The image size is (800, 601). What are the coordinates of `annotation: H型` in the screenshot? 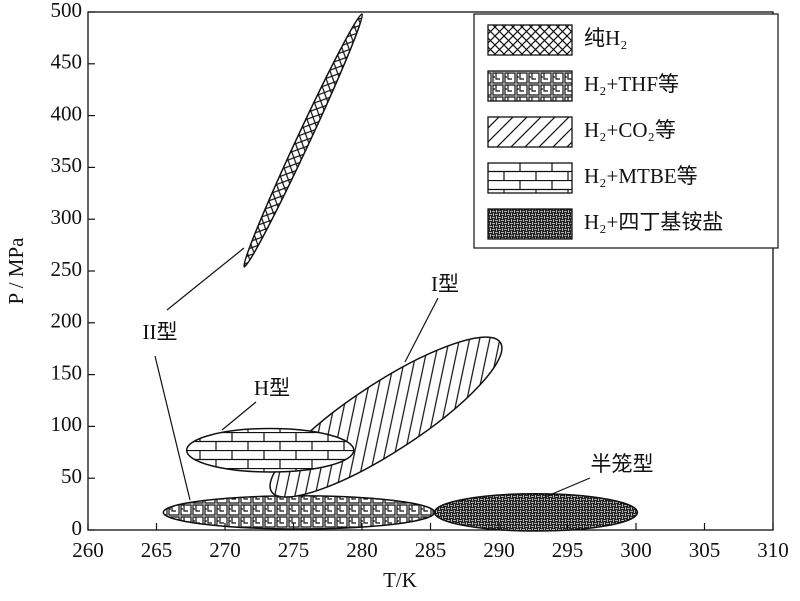 It's located at (272, 388).